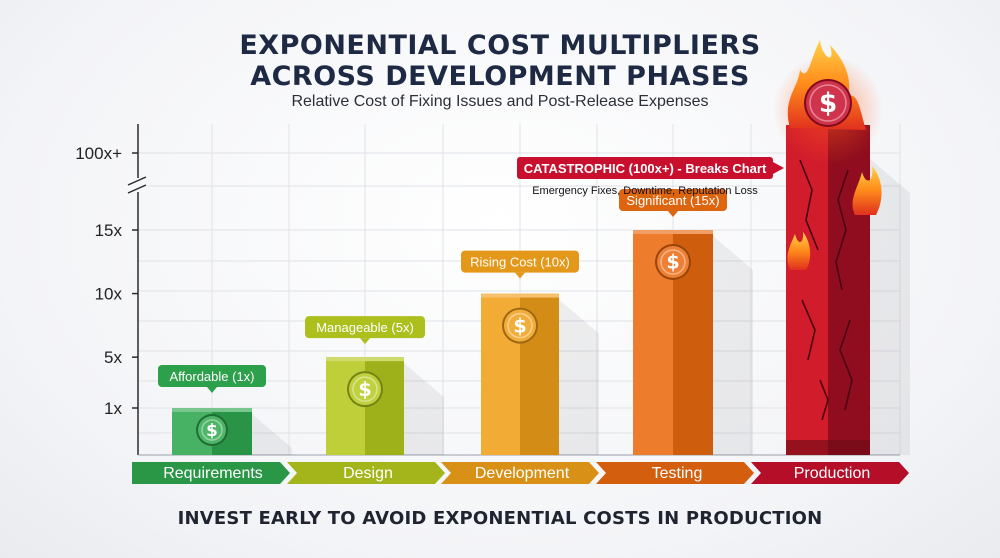  I want to click on y-tick-label: 10x, so click(109, 294).